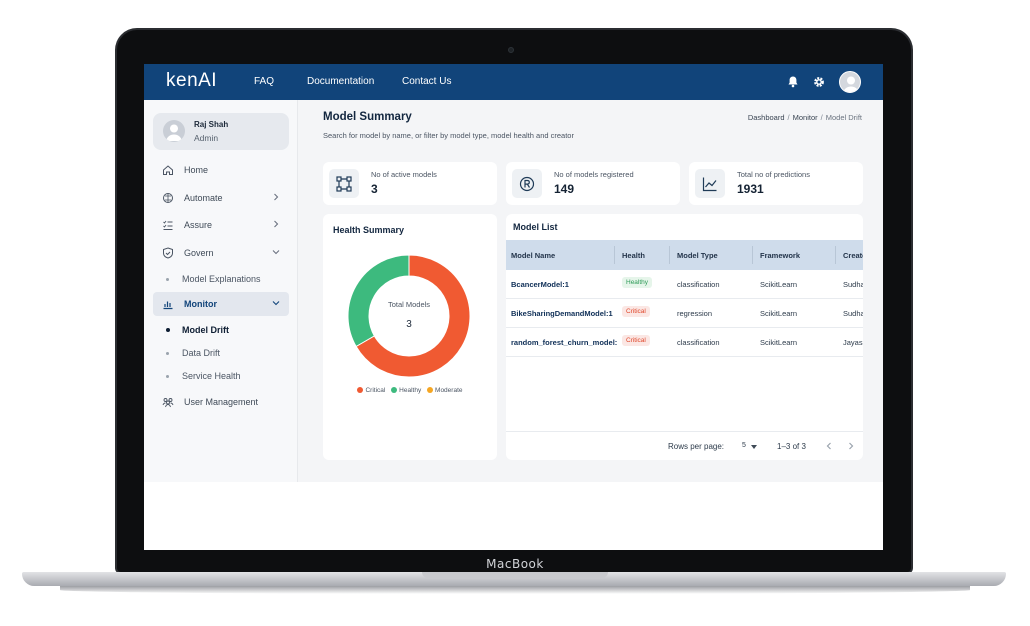 The height and width of the screenshot is (626, 1030). I want to click on health-donut-chart, so click(409, 316).